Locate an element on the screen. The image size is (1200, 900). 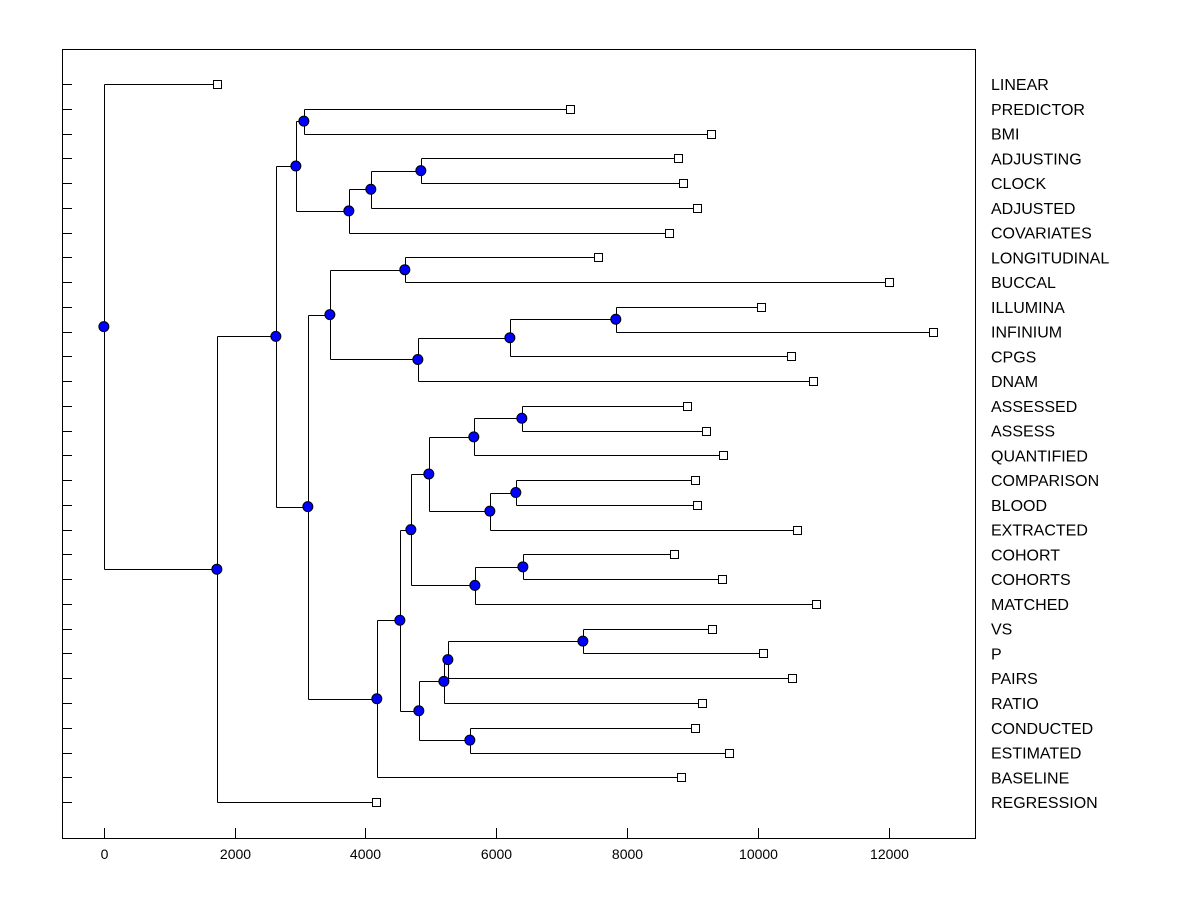
leaf-label: ASSESS is located at coordinates (1023, 432).